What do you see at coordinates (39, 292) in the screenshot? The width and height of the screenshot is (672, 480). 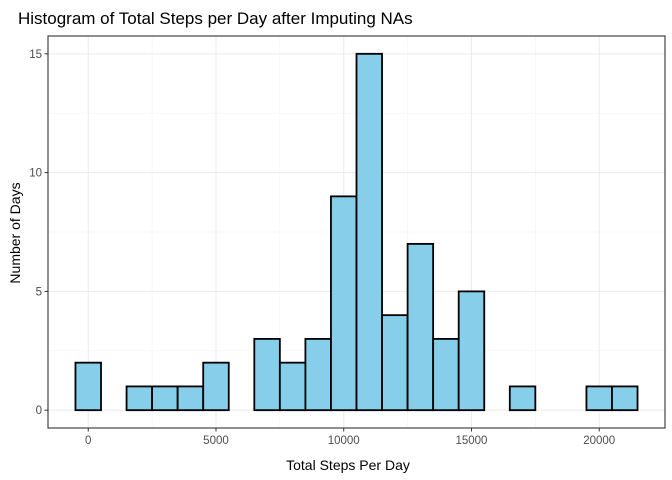 I see `y-tick-label: 5` at bounding box center [39, 292].